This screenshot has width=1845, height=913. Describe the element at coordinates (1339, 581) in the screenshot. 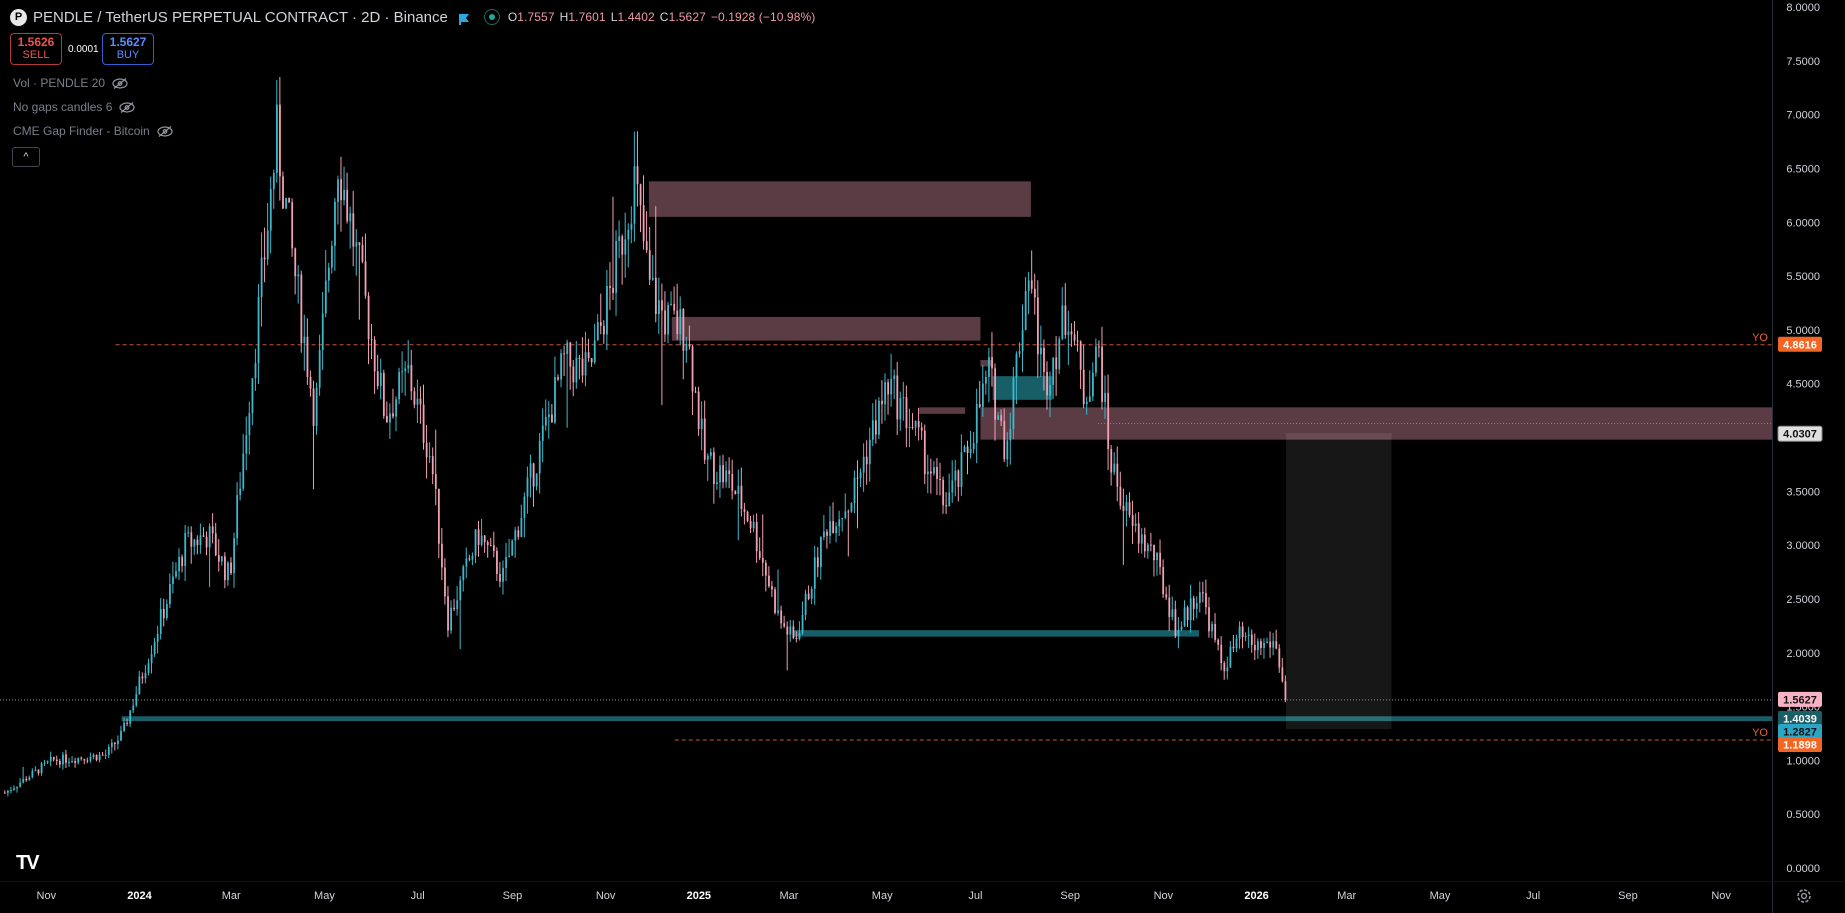

I see `projection-box` at that location.